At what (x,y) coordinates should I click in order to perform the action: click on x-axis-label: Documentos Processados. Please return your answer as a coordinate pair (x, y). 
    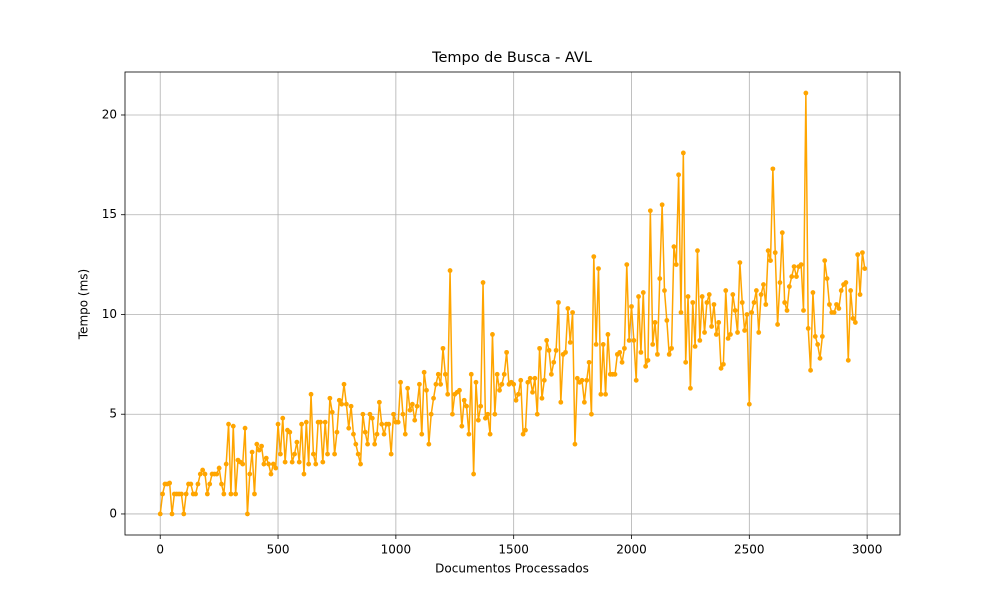
    Looking at the image, I should click on (512, 569).